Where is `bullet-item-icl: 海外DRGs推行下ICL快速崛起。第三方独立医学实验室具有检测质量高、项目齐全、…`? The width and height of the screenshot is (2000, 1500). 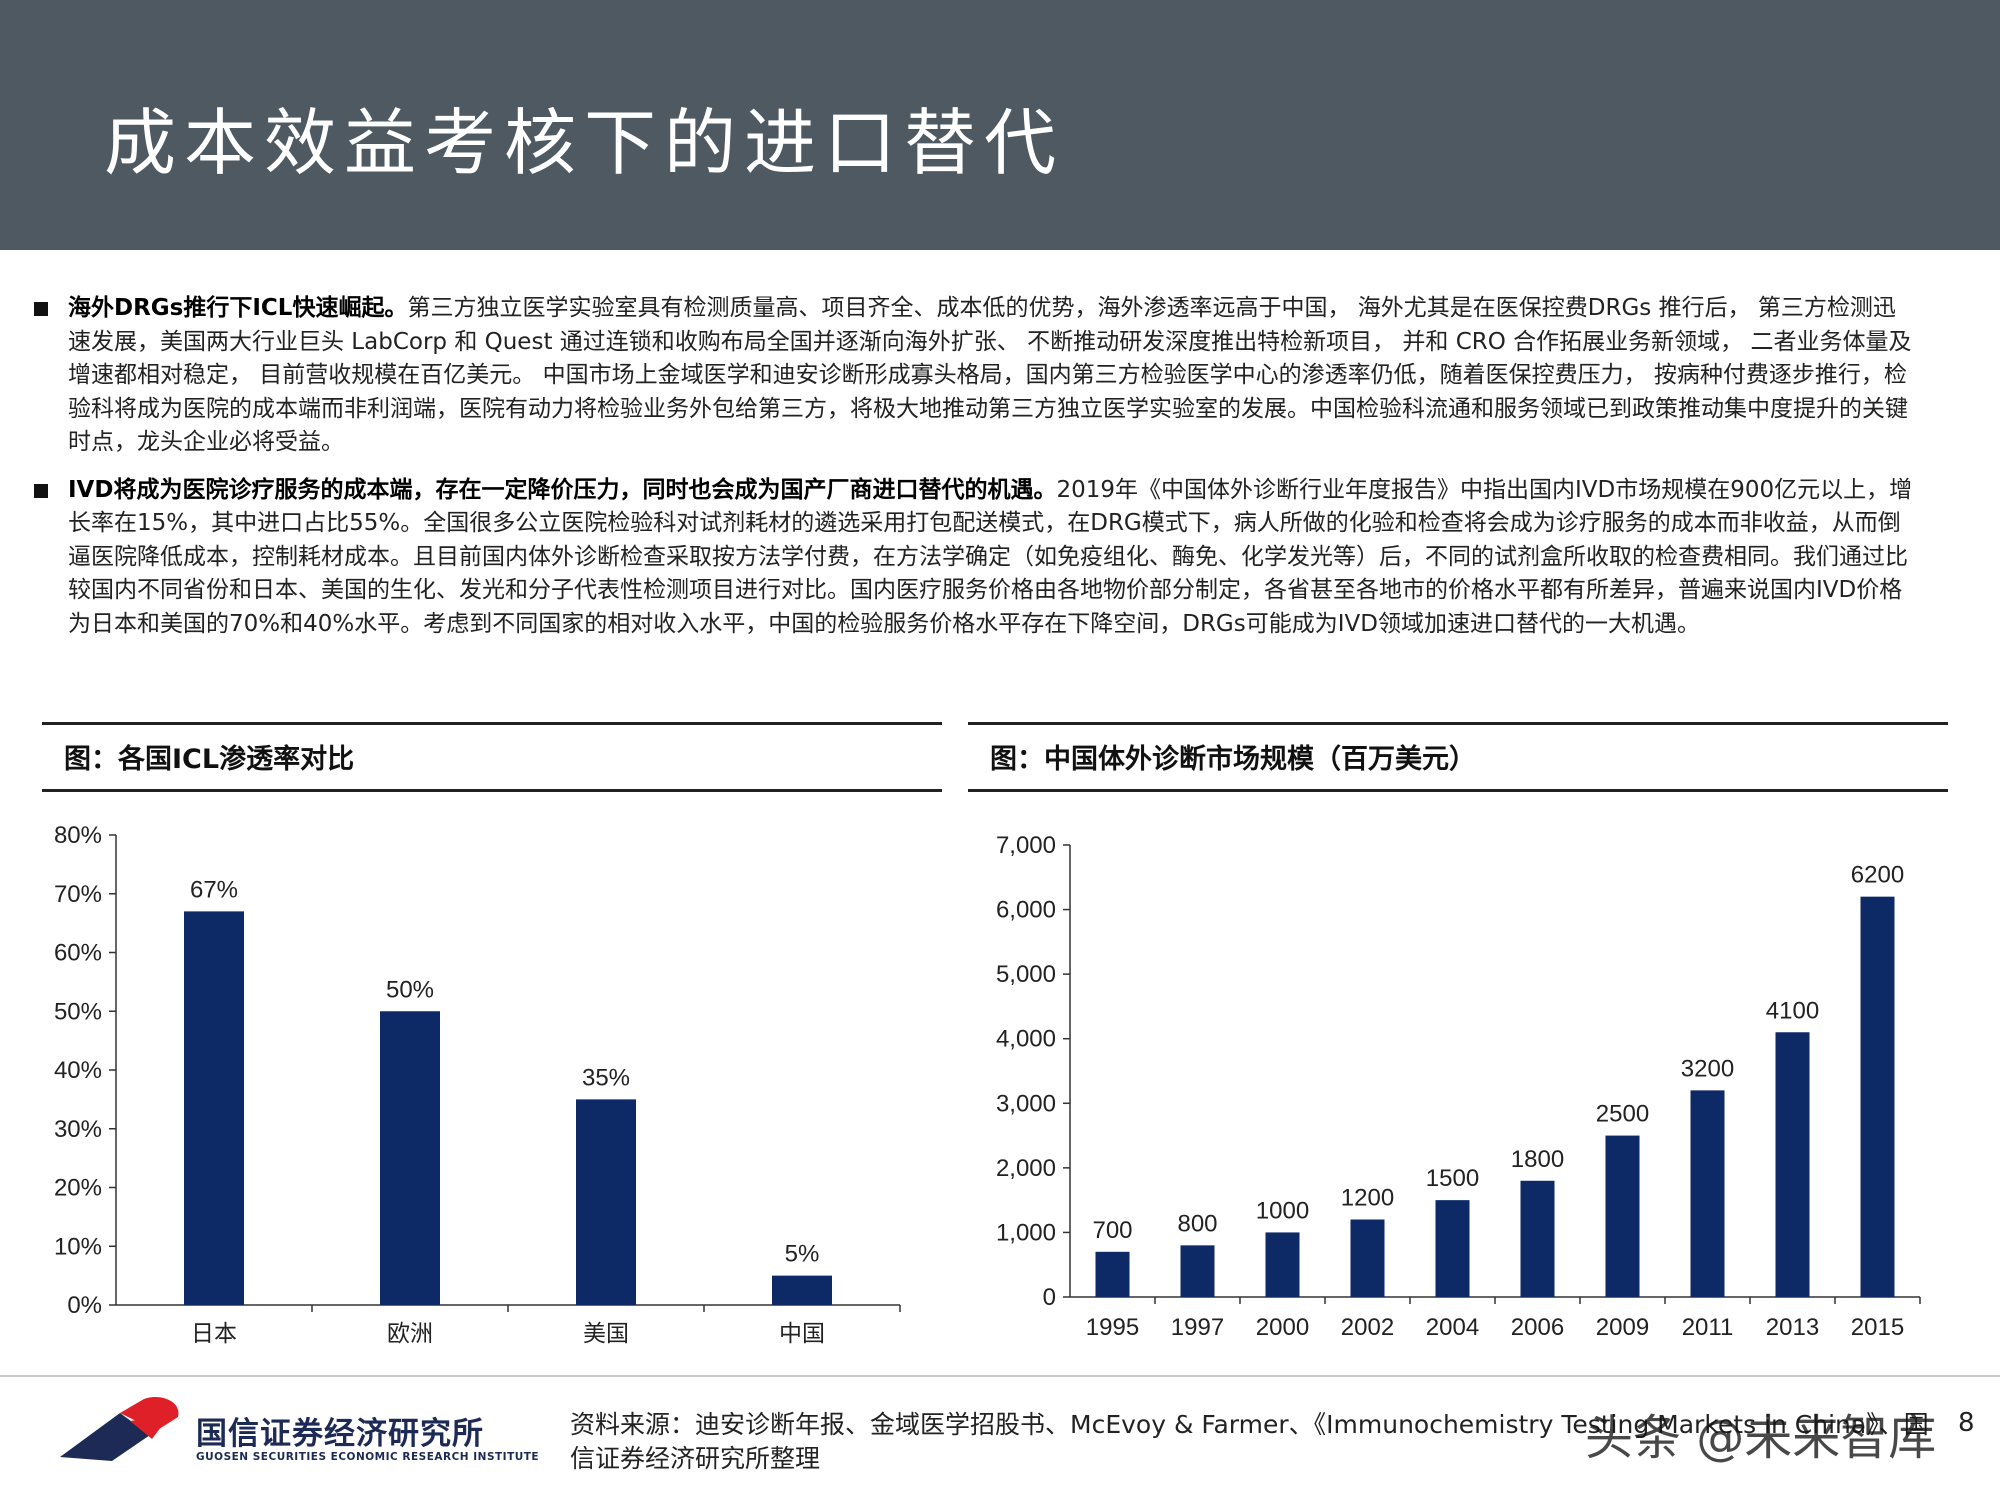 bullet-item-icl: 海外DRGs推行下ICL快速崛起。第三方独立医学实验室具有检测质量高、项目齐全、… is located at coordinates (973, 376).